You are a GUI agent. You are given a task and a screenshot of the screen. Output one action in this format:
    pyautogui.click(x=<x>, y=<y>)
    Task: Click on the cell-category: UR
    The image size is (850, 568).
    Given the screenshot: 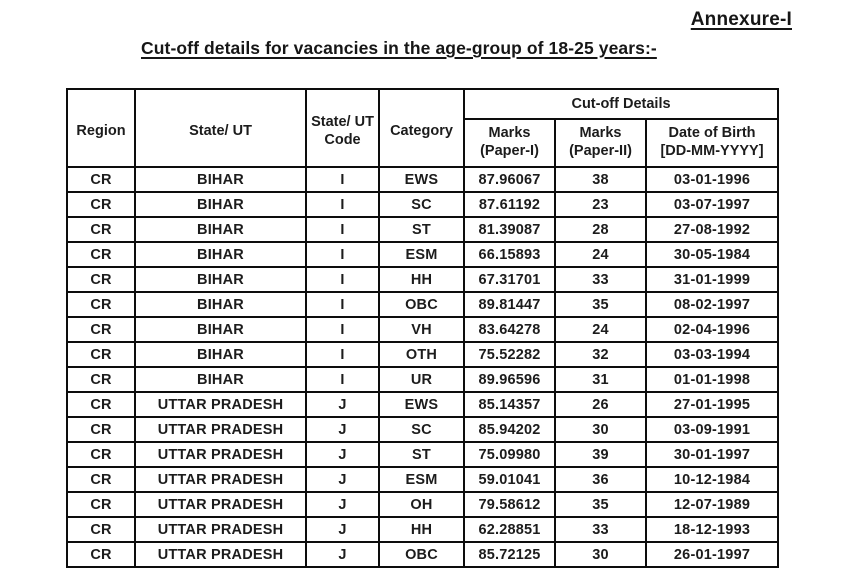 What is the action you would take?
    pyautogui.click(x=421, y=379)
    